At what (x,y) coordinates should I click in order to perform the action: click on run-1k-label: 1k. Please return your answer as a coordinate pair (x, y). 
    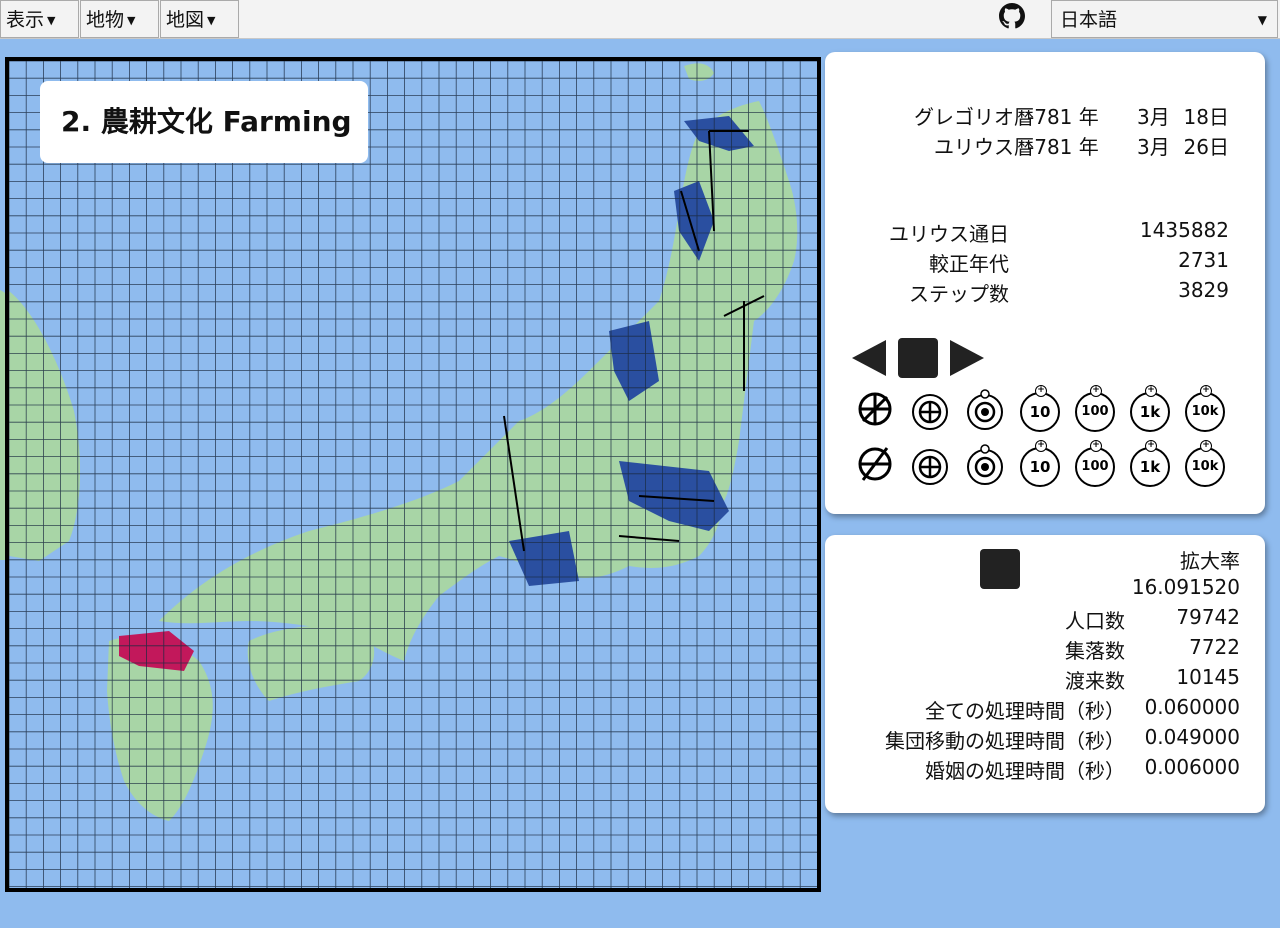
    Looking at the image, I should click on (1150, 467).